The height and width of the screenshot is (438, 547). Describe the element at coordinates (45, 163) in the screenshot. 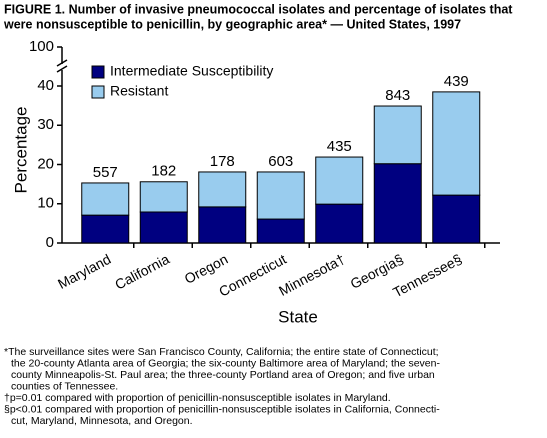

I see `y-tick-label: 20` at that location.